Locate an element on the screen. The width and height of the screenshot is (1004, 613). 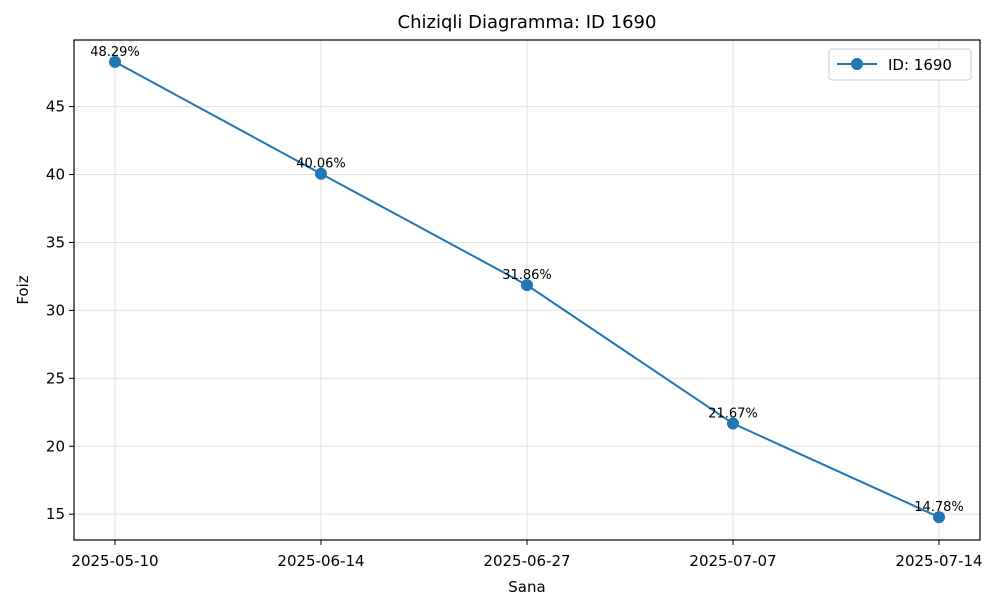
data-label: 40.06% is located at coordinates (321, 164).